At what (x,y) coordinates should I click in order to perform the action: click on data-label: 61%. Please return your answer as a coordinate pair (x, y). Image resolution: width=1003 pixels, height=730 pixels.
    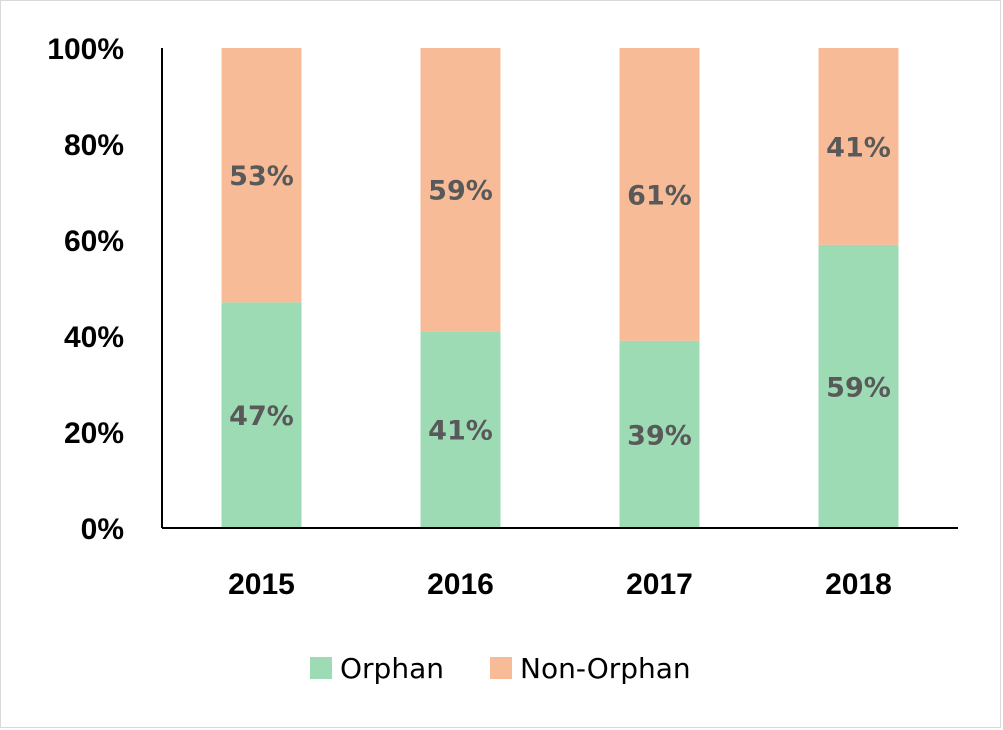
    Looking at the image, I should click on (659, 195).